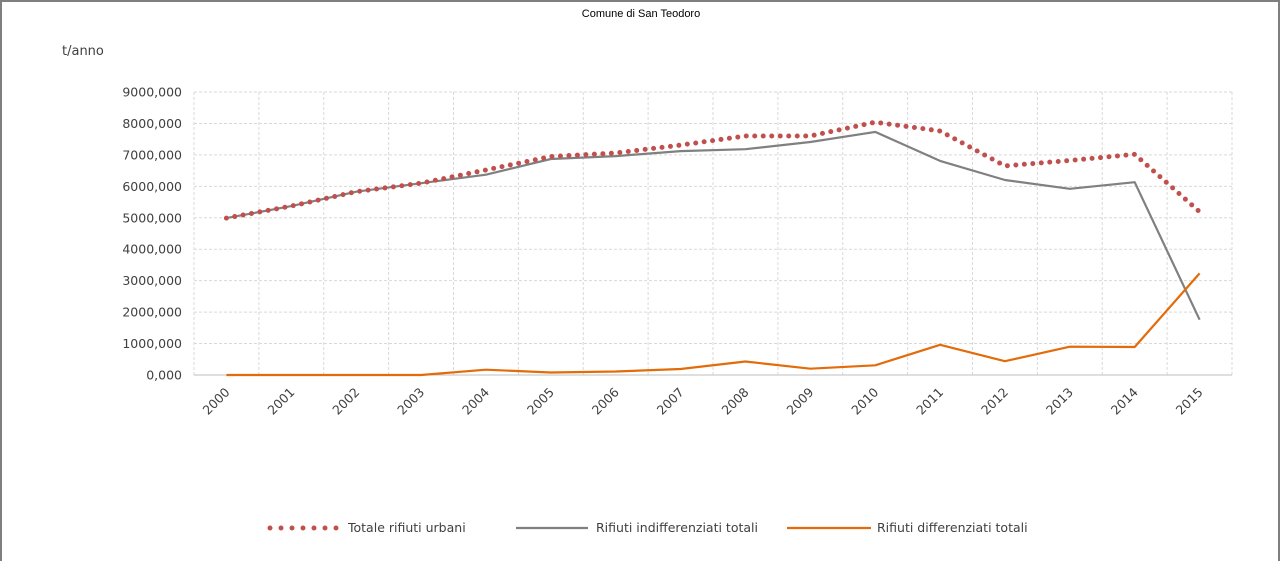  I want to click on legend-item-differentiated: Rifiuti differenziati totali, so click(901, 527).